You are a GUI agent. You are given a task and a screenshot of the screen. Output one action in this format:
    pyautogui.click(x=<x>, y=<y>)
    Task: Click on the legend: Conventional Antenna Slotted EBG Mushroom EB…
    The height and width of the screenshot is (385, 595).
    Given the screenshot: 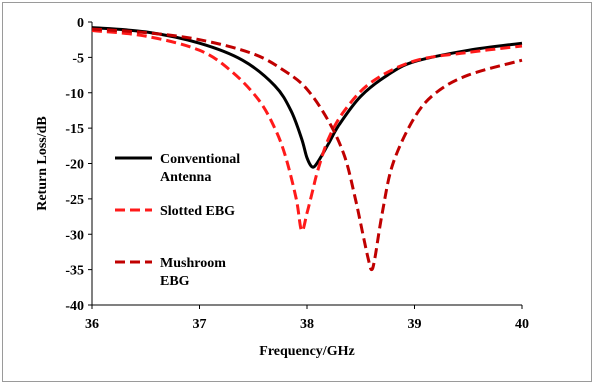 What is the action you would take?
    pyautogui.click(x=177, y=220)
    